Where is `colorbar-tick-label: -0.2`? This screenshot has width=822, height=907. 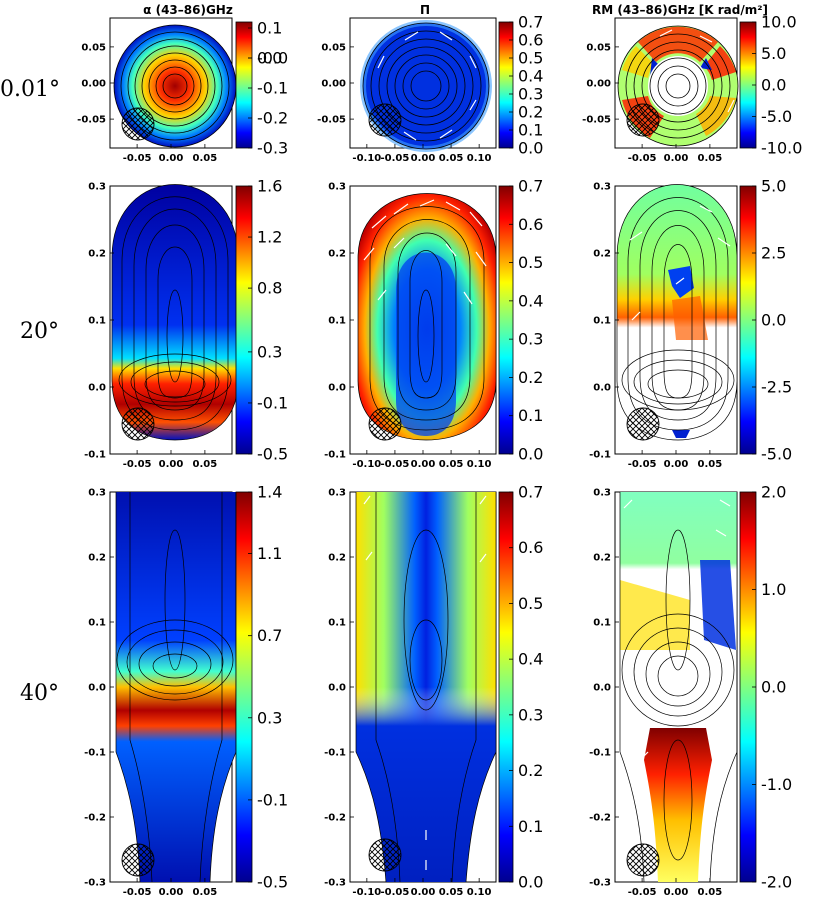 colorbar-tick-label: -0.2 is located at coordinates (272, 118).